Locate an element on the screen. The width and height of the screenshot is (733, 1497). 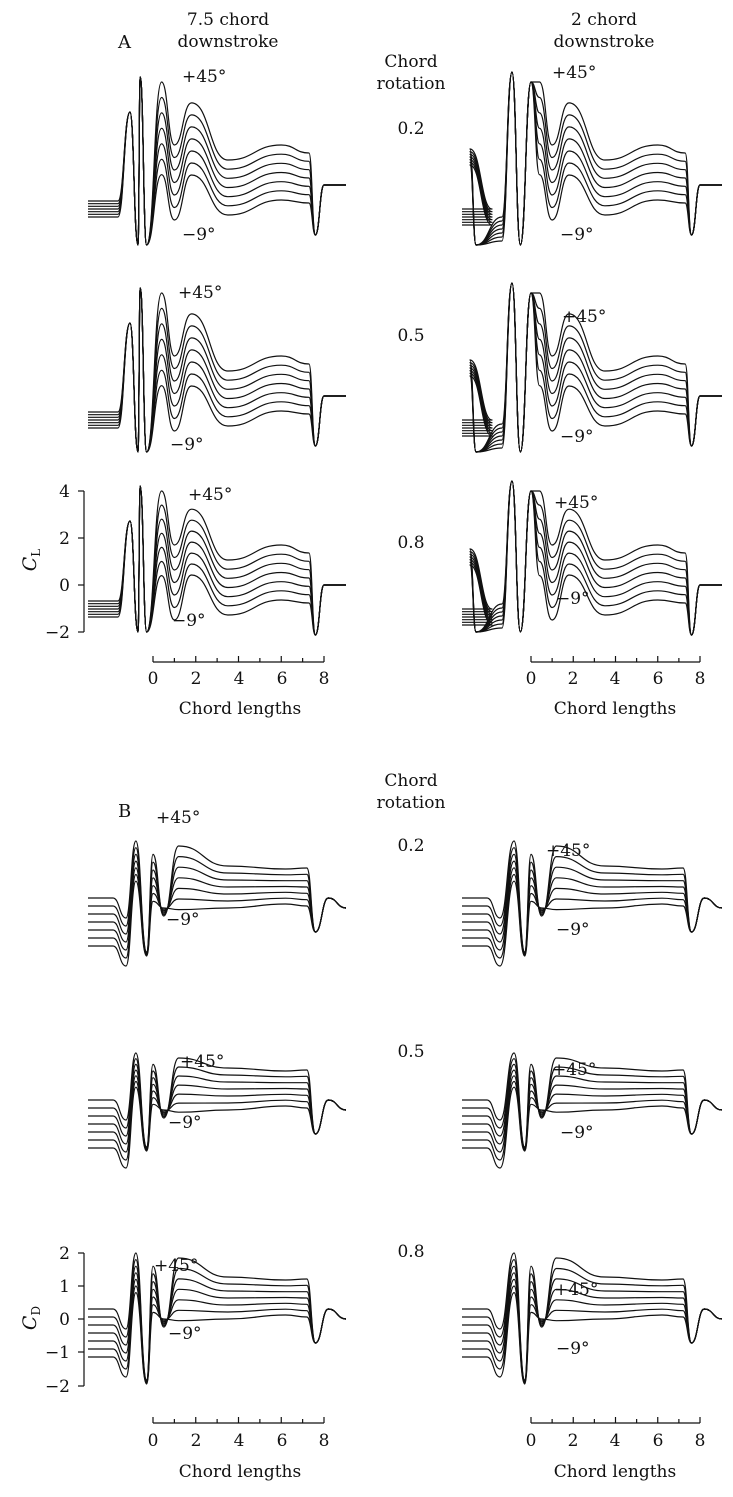
cl-axis-title: CL is located at coordinates (31, 560).